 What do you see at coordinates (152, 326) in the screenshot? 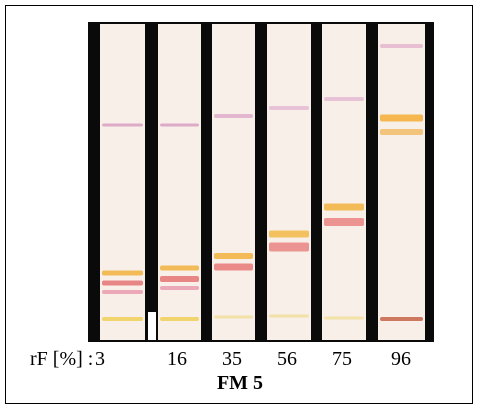
I see `gap` at bounding box center [152, 326].